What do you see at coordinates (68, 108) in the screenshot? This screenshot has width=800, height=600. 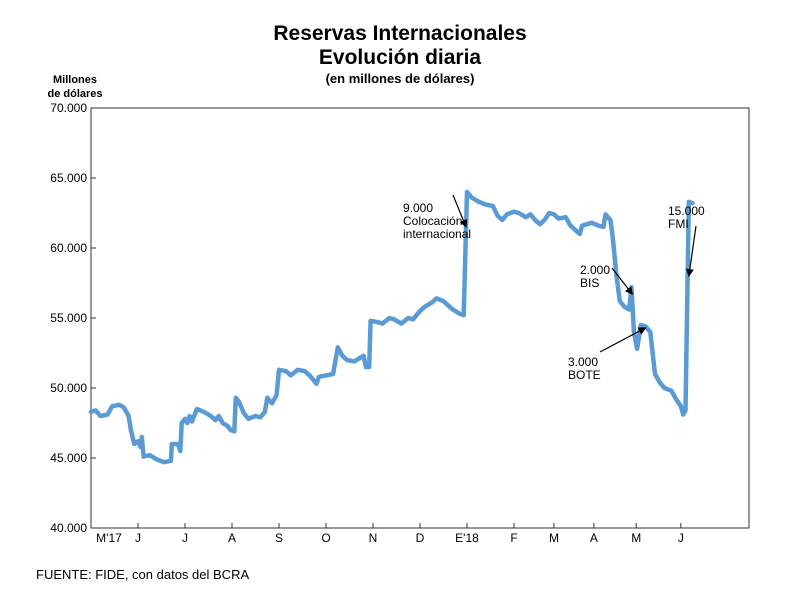 I see `y-tick-label: 70.000` at bounding box center [68, 108].